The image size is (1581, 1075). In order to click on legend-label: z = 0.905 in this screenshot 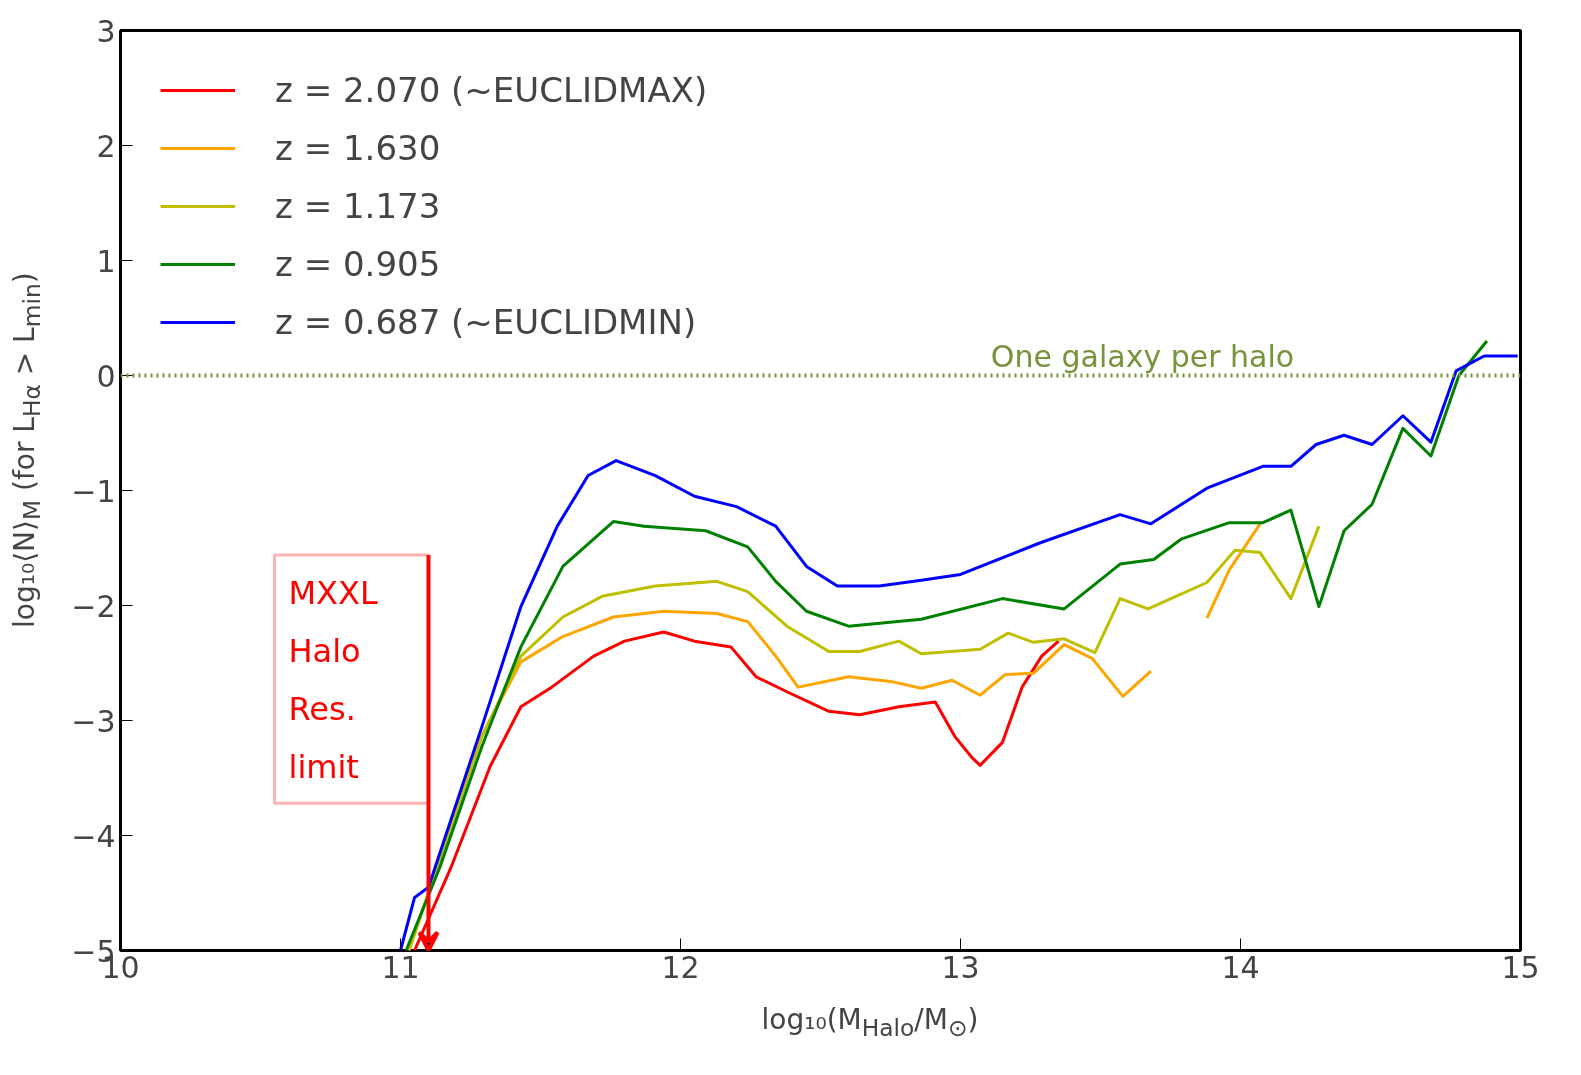, I will do `click(358, 264)`.